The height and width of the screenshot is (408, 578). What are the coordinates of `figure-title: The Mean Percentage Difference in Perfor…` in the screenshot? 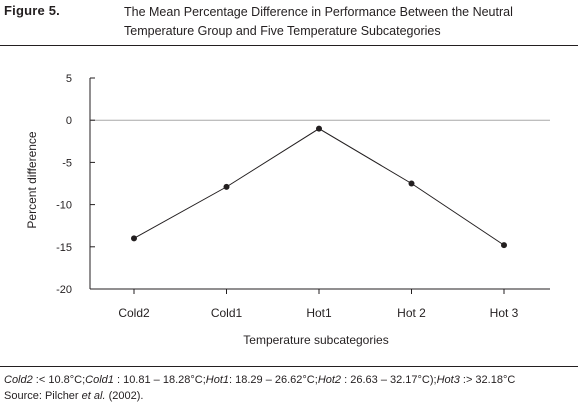 It's located at (318, 21).